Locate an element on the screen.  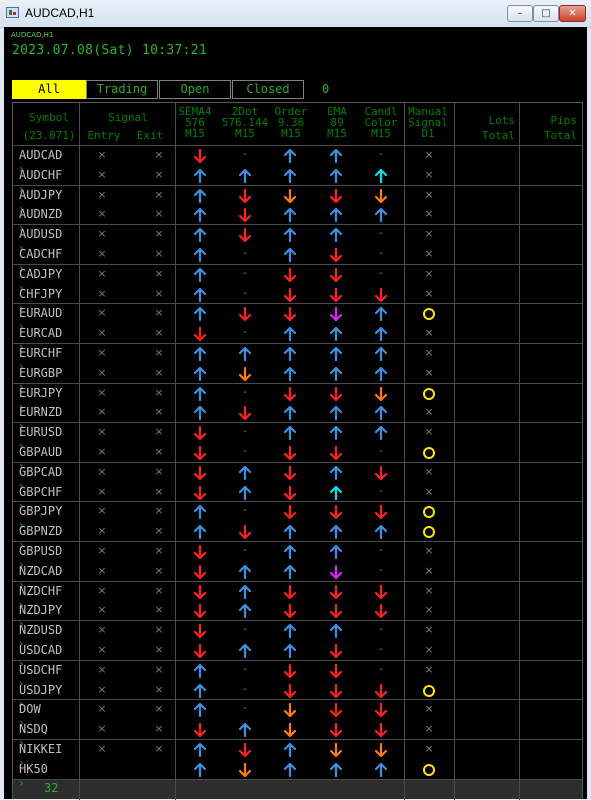
column-divider is located at coordinates (454, 451).